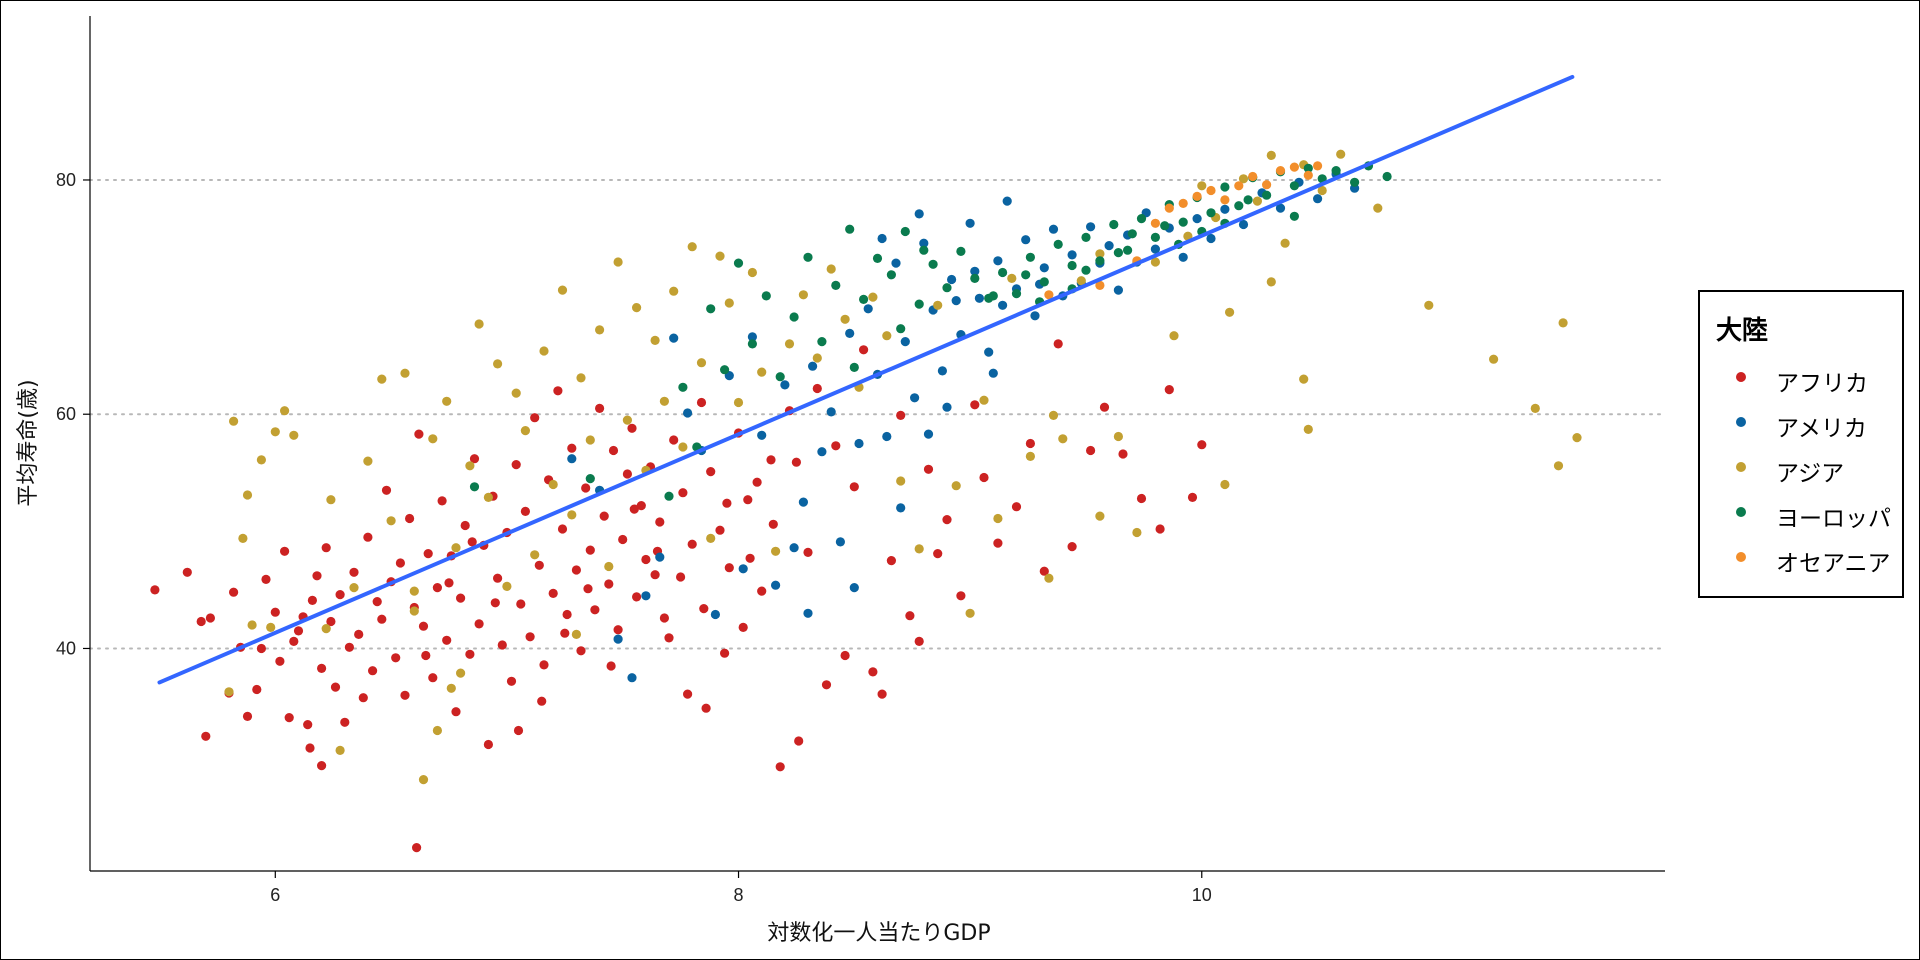  I want to click on x-axis-title: 対数化一人当たりGDP, so click(878, 933).